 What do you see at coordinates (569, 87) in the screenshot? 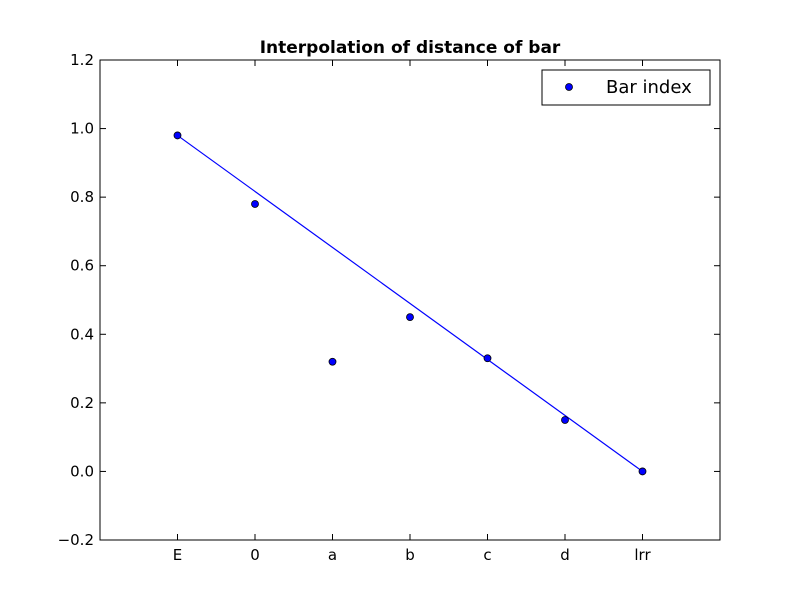
I see `legend-marker` at bounding box center [569, 87].